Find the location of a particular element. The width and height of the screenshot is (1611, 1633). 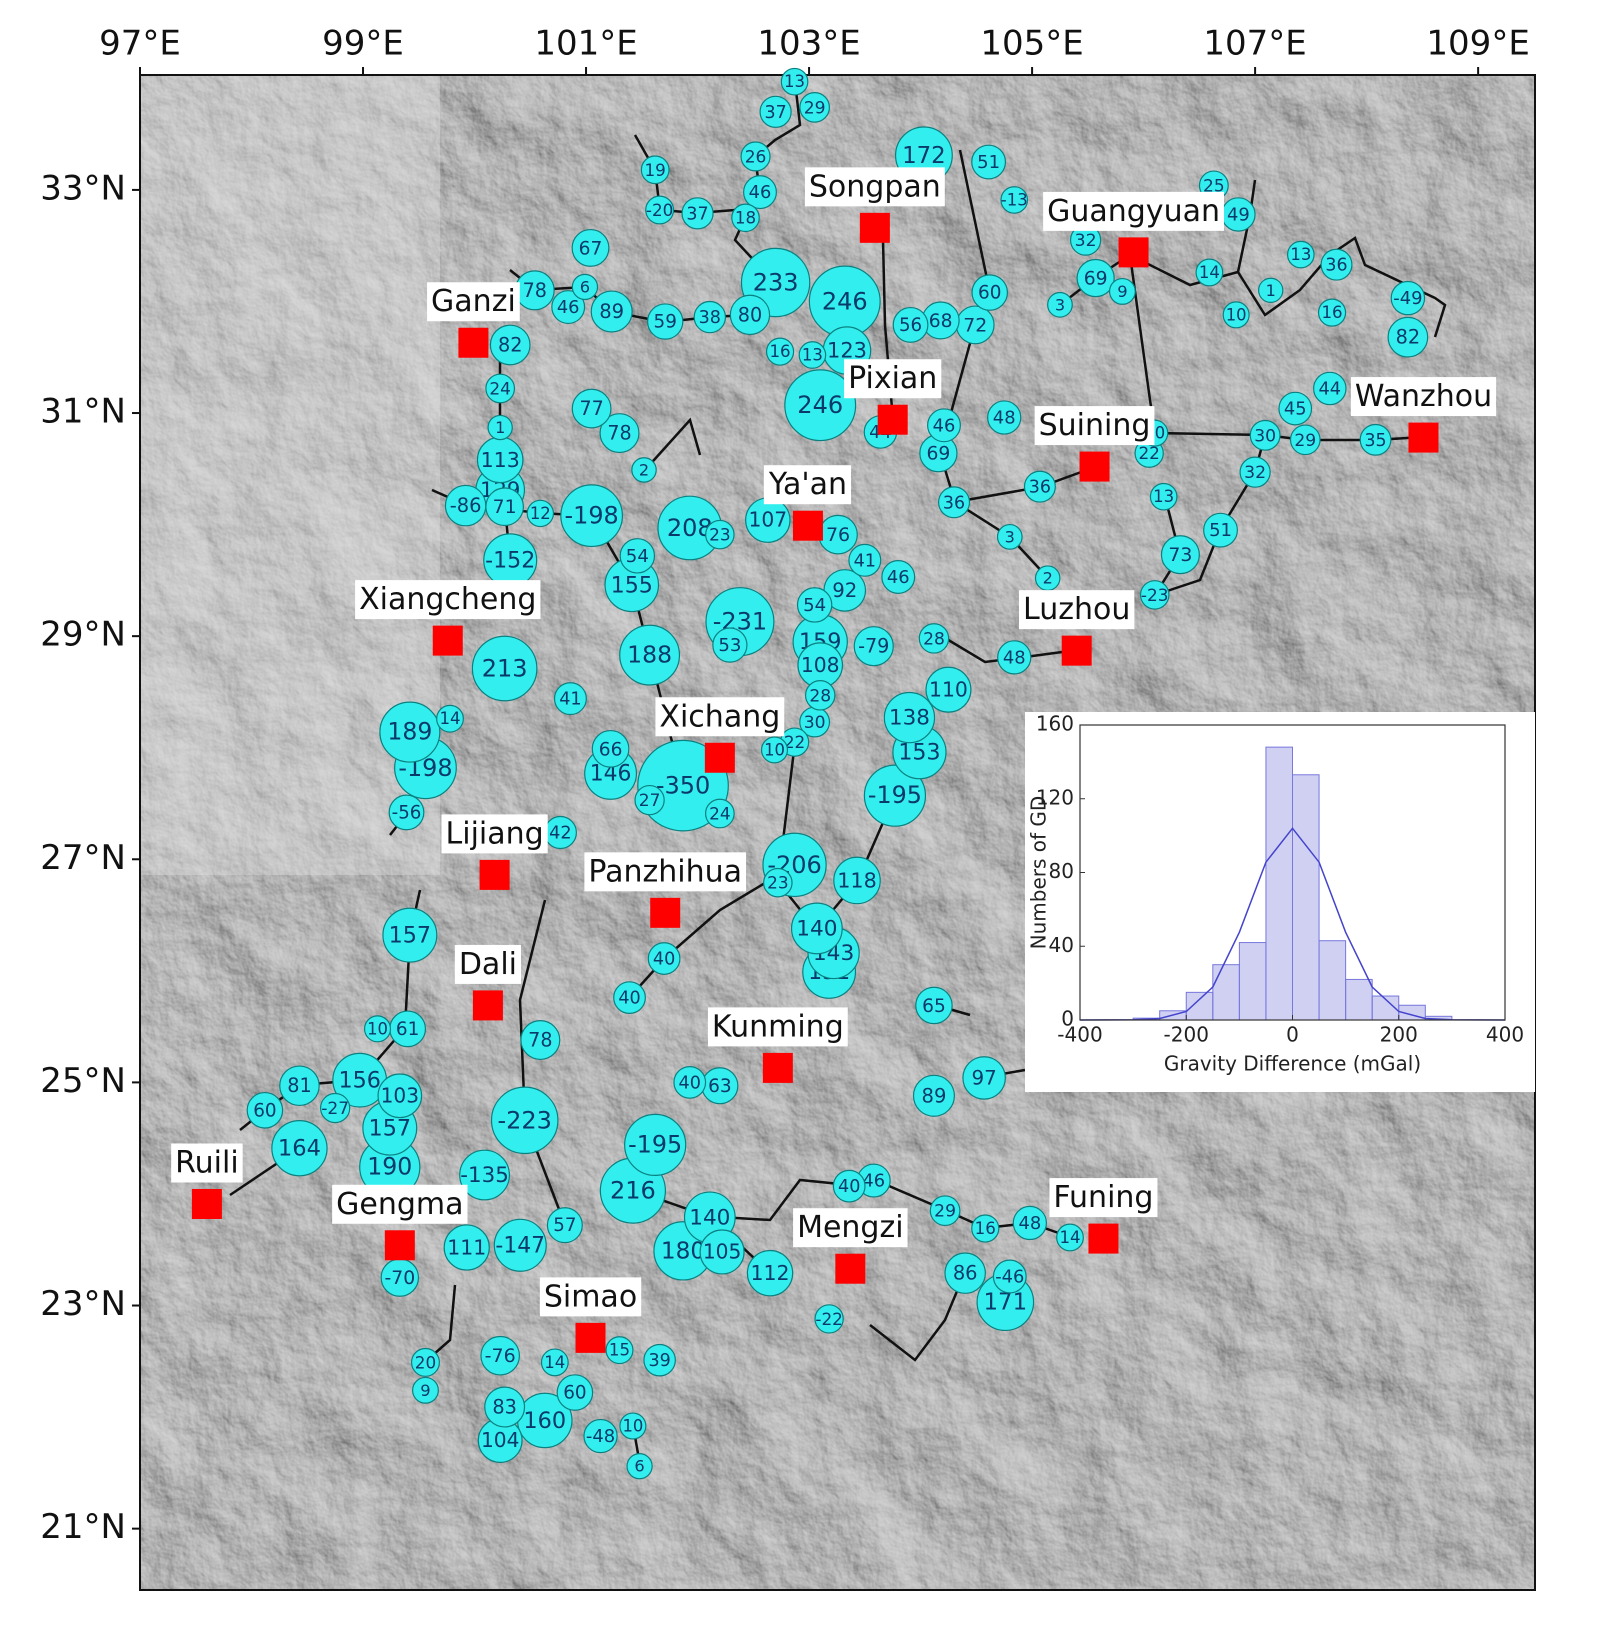

station-value: 190 is located at coordinates (389, 1167).